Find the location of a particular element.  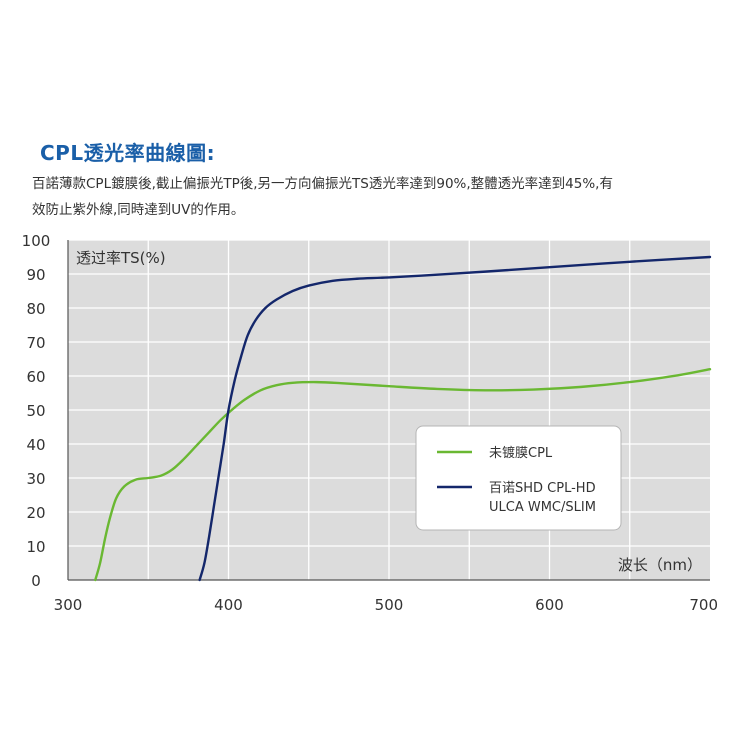

x-tick-label: 500 is located at coordinates (389, 605).